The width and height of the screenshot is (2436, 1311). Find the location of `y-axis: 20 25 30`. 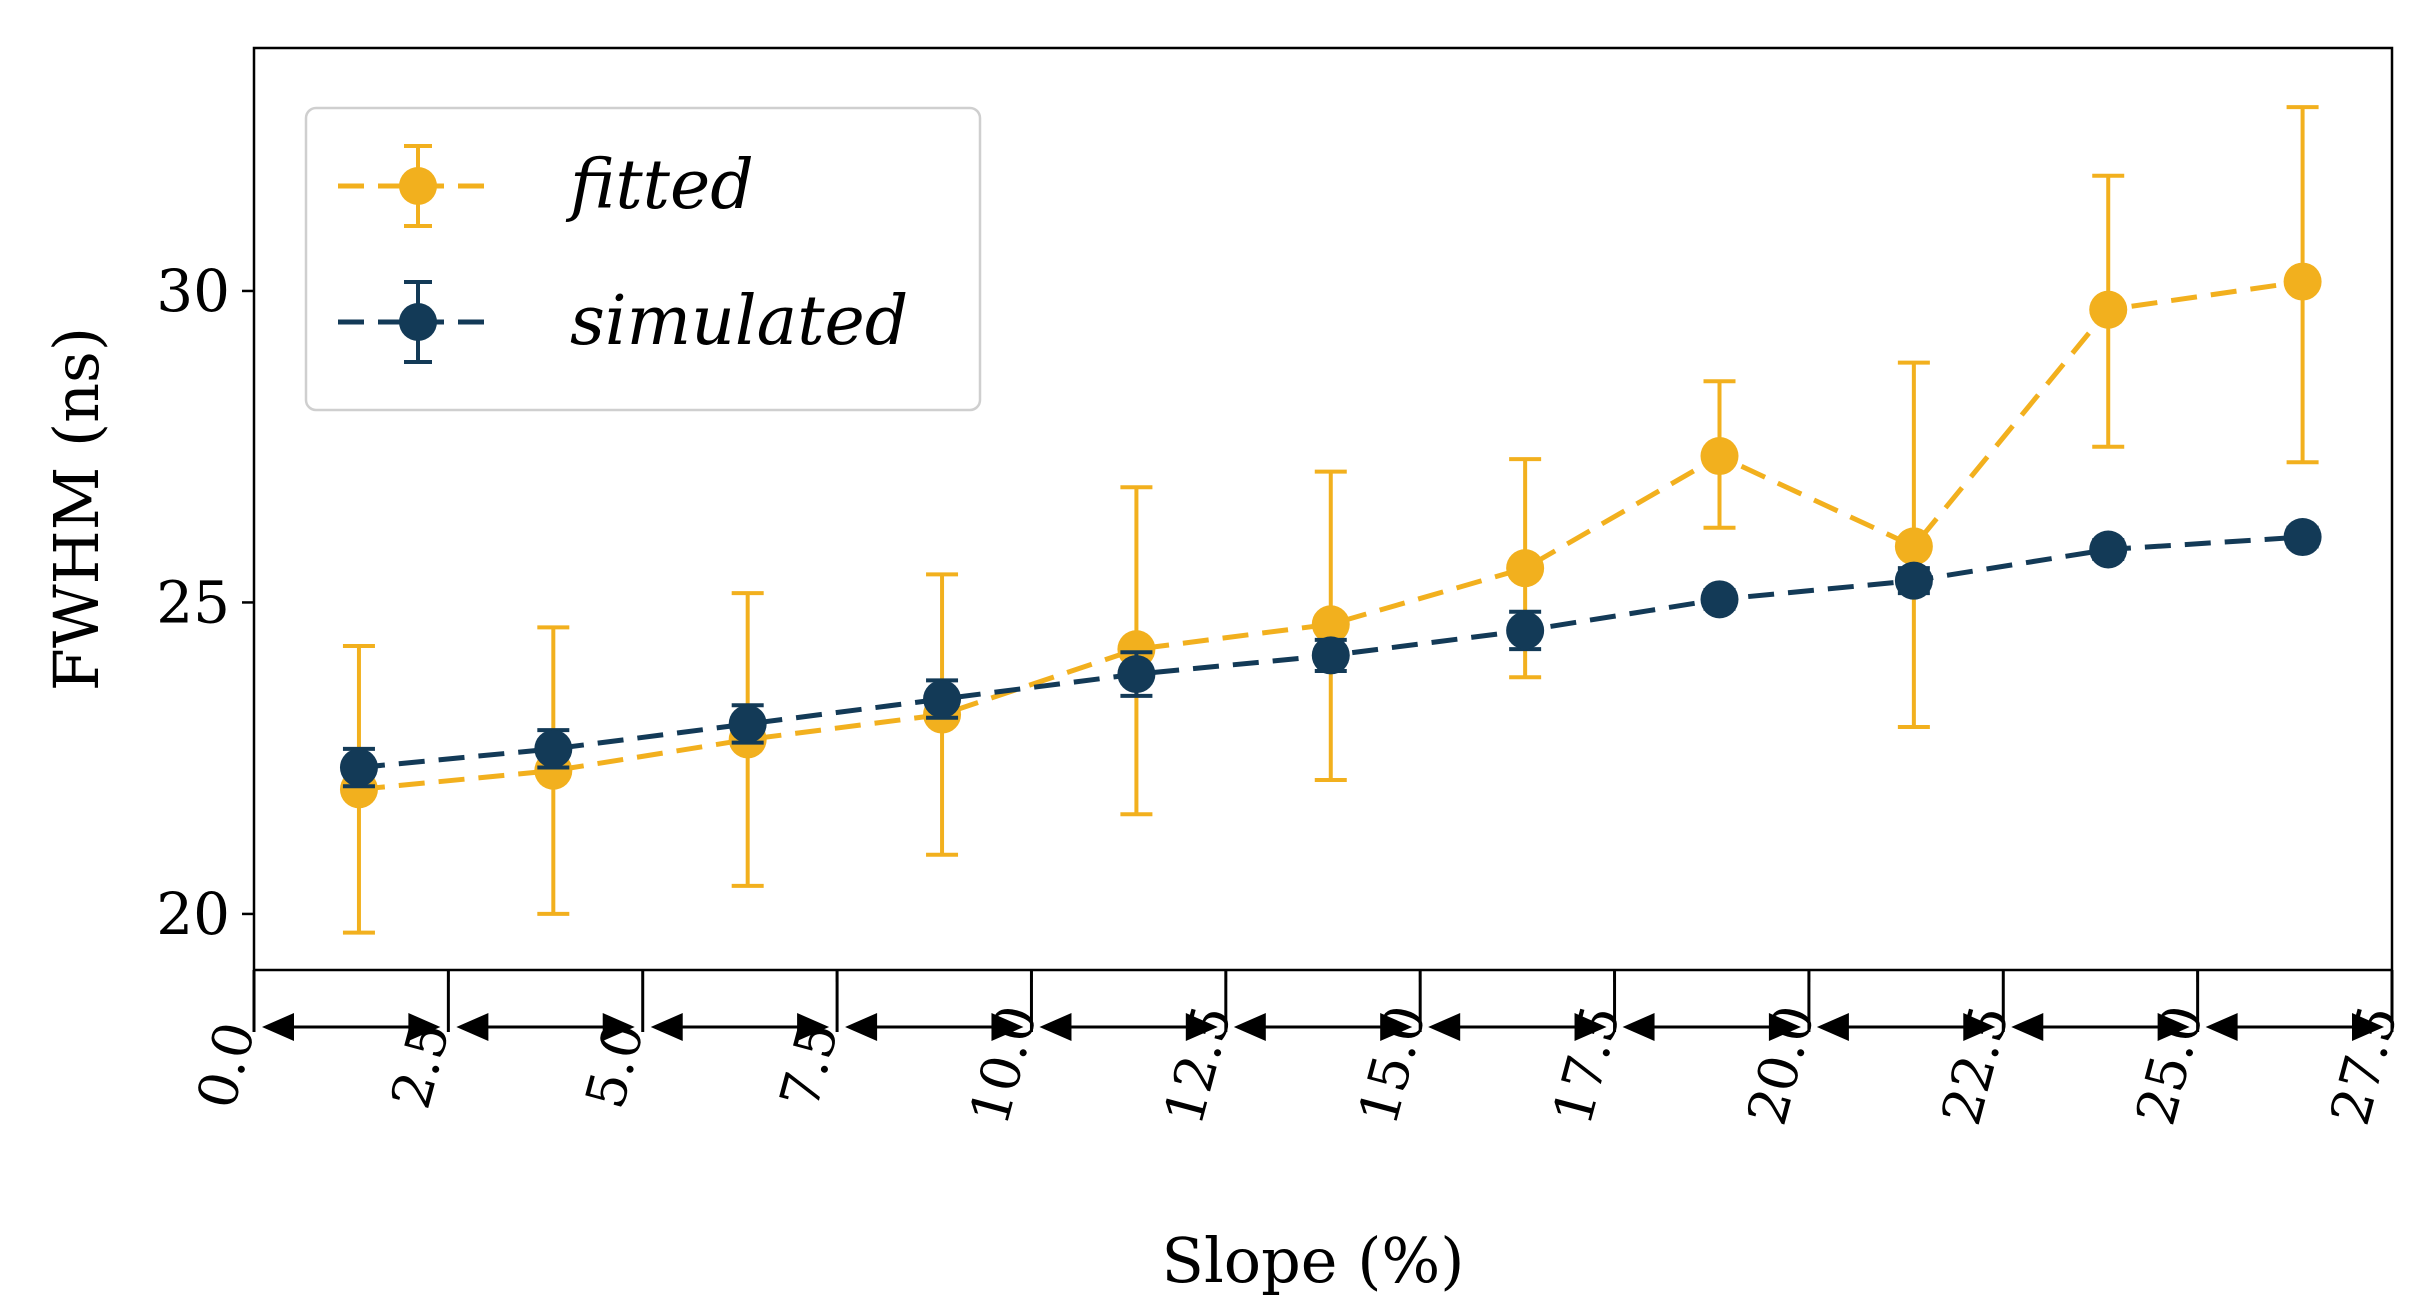

y-axis: 20 25 30 is located at coordinates (205, 602).